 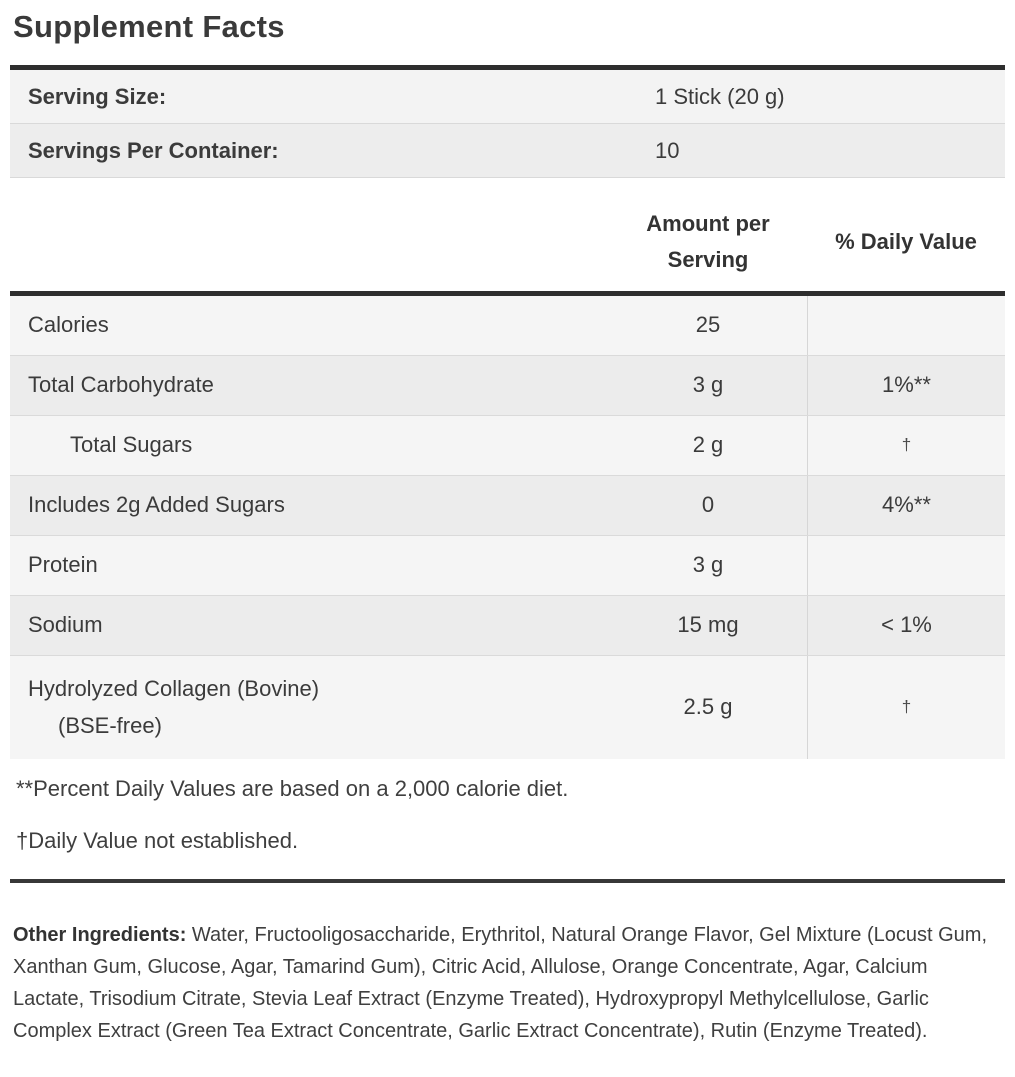 What do you see at coordinates (720, 96) in the screenshot?
I see `serving-size-value: 1 Stick (20 g)` at bounding box center [720, 96].